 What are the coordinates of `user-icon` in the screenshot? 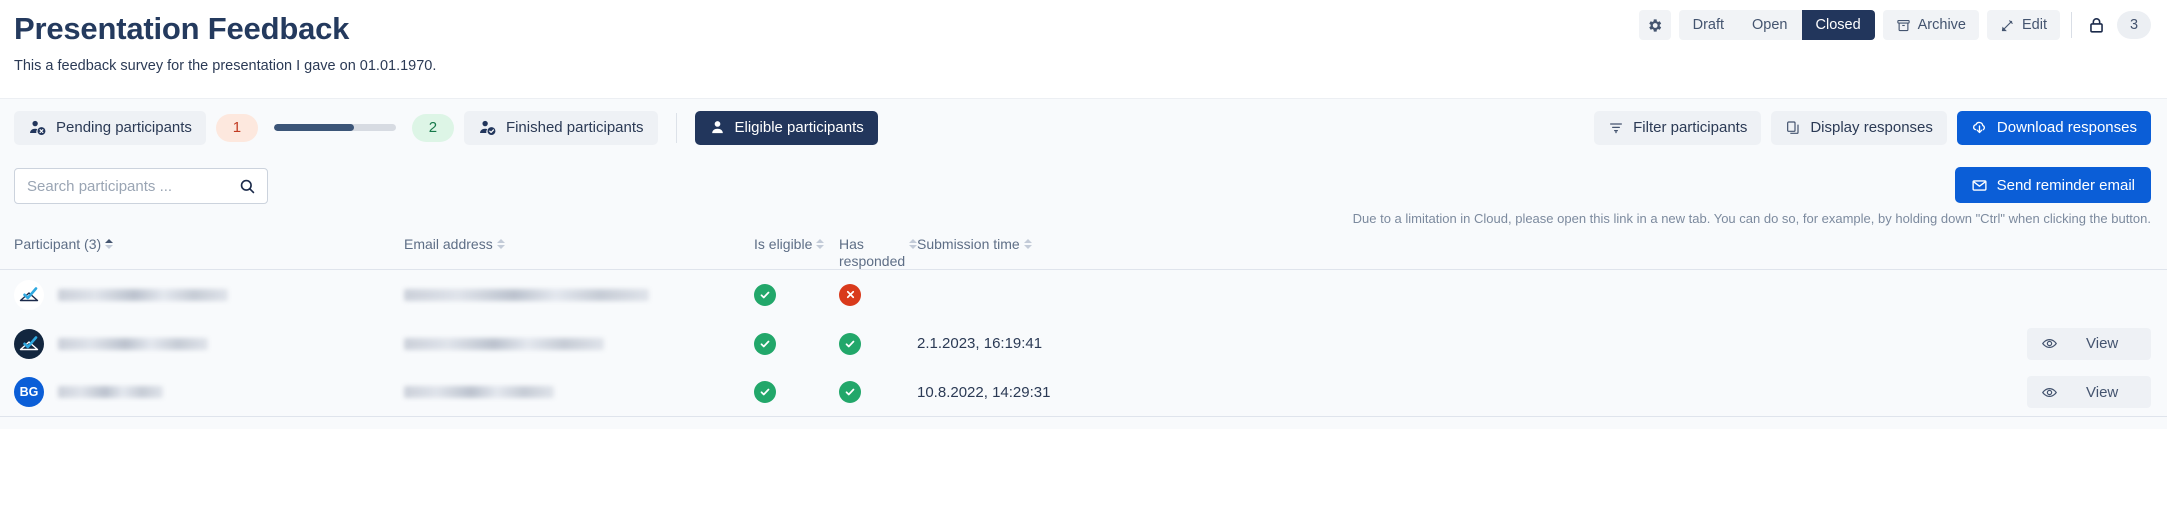 It's located at (717, 127).